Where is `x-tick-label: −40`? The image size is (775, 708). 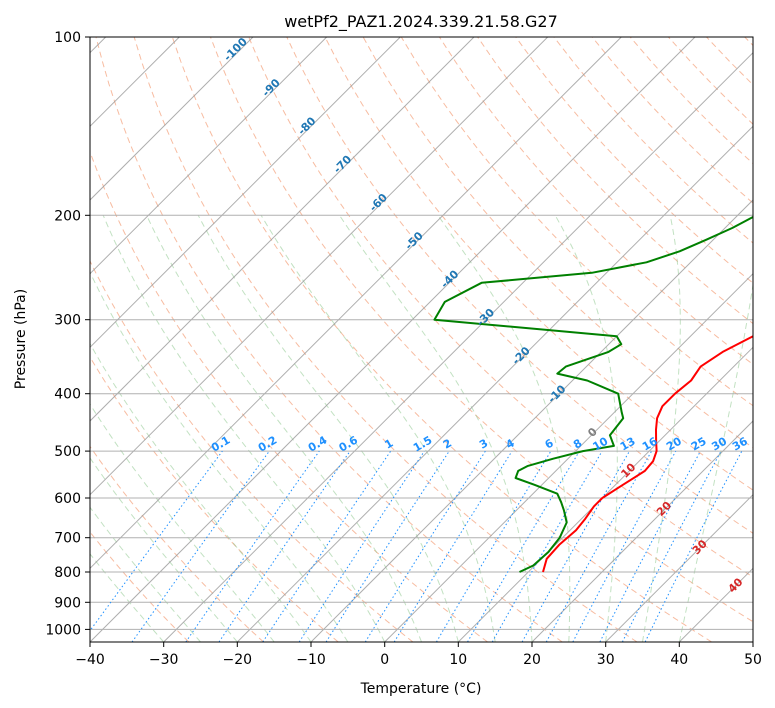 x-tick-label: −40 is located at coordinates (90, 660).